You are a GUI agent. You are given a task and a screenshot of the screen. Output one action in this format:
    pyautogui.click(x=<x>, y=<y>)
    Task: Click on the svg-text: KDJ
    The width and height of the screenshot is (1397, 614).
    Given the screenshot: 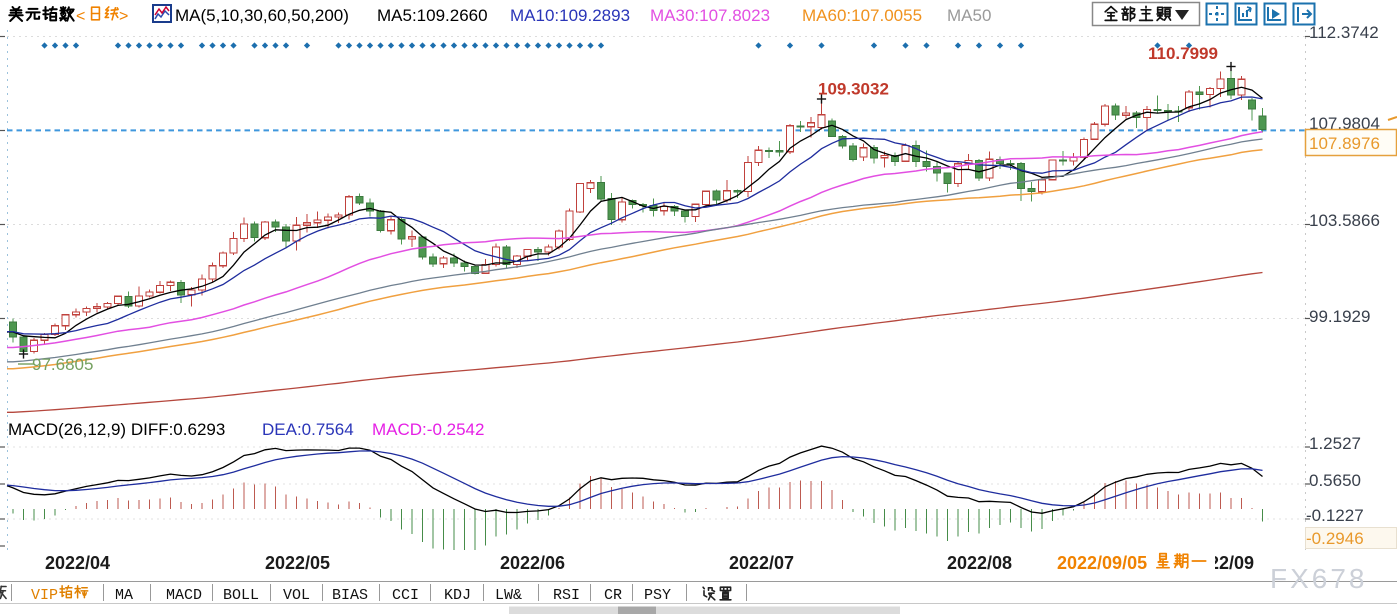 What is the action you would take?
    pyautogui.click(x=457, y=595)
    